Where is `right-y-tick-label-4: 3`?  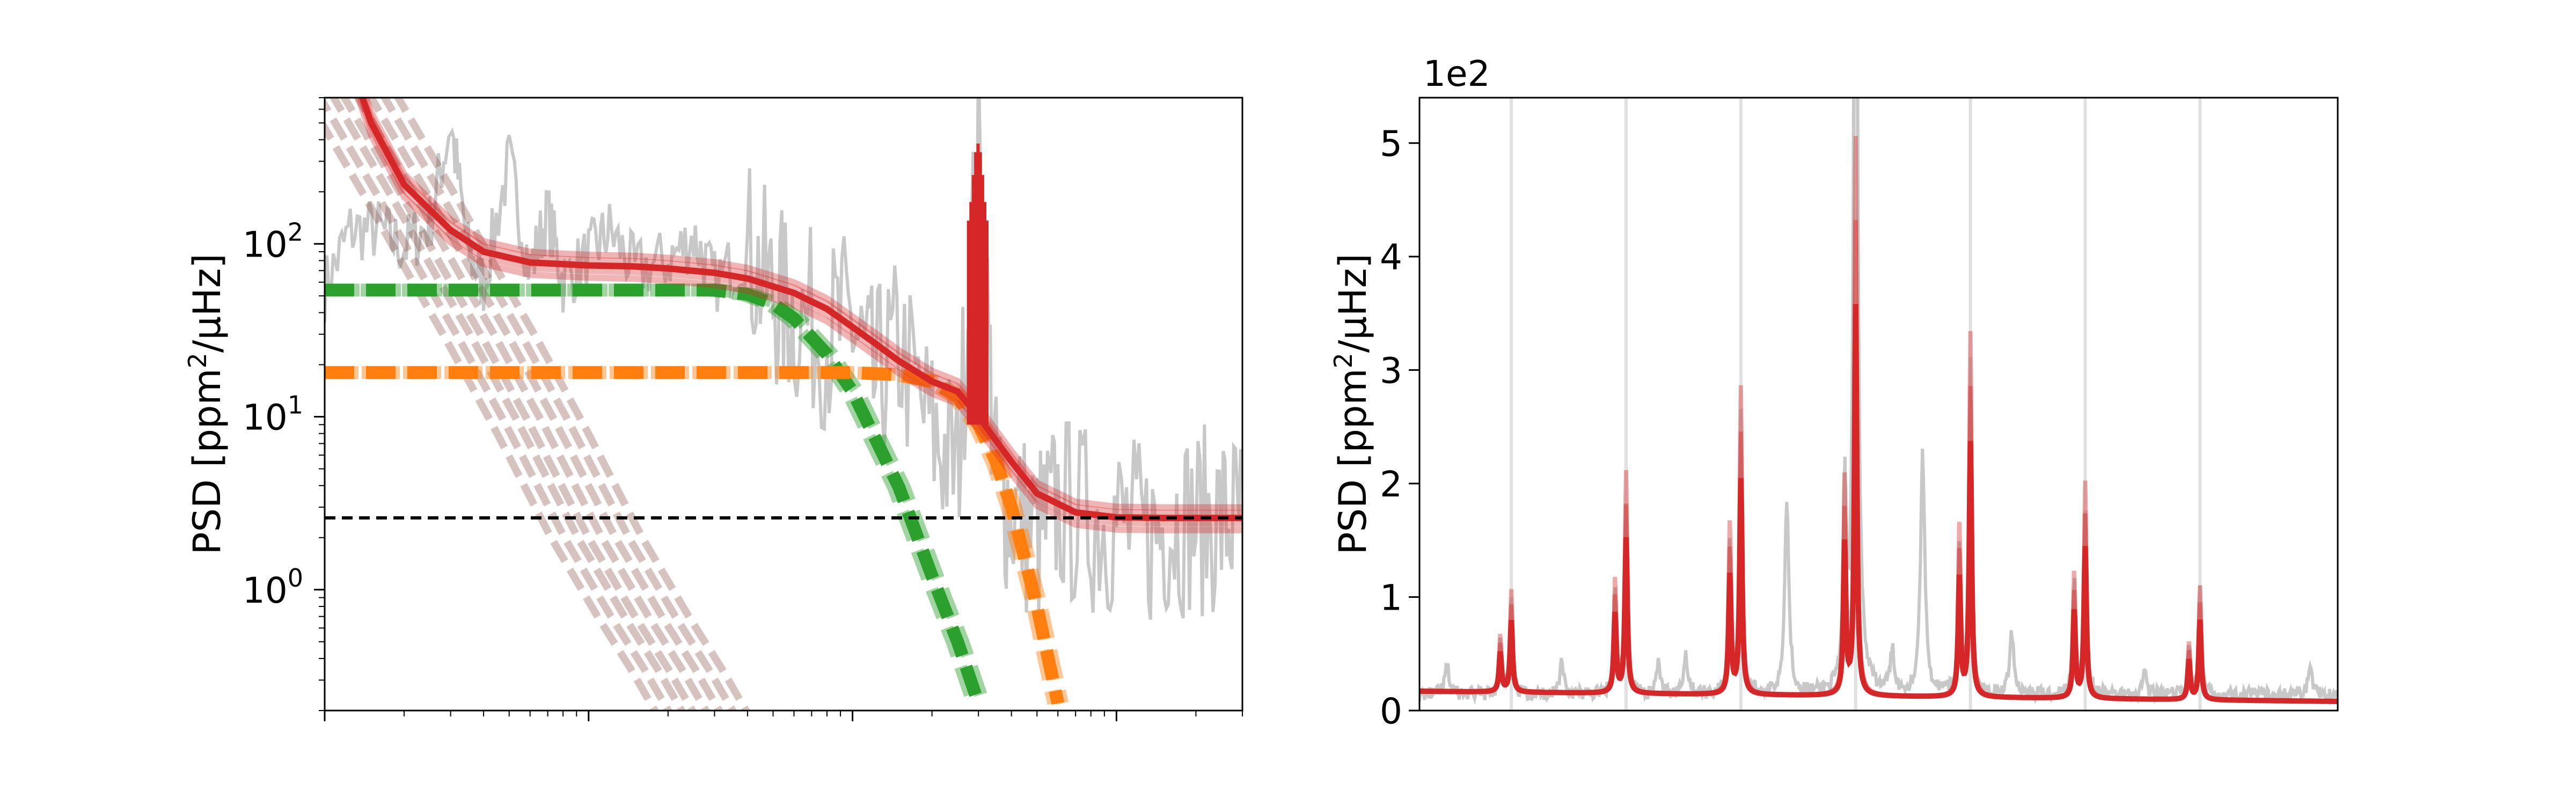
right-y-tick-label-4: 3 is located at coordinates (1391, 371).